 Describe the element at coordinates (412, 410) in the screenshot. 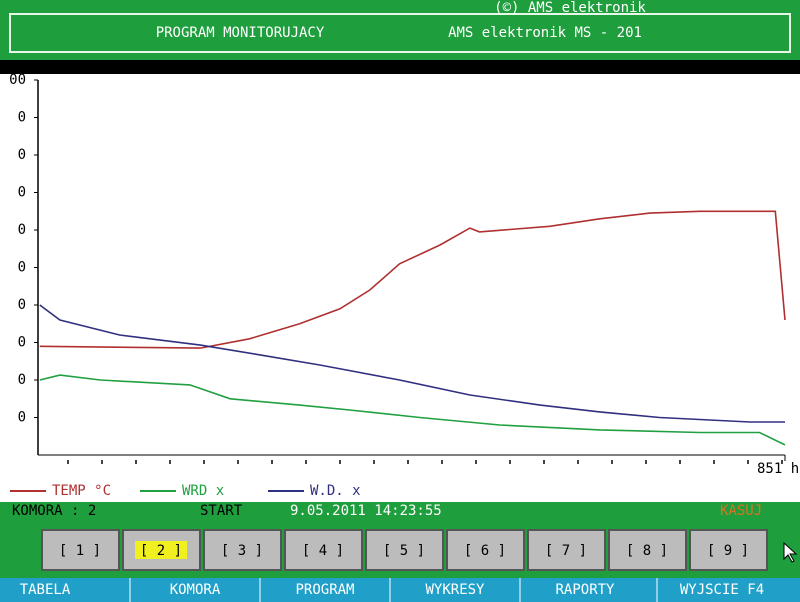

I see `series-line` at that location.